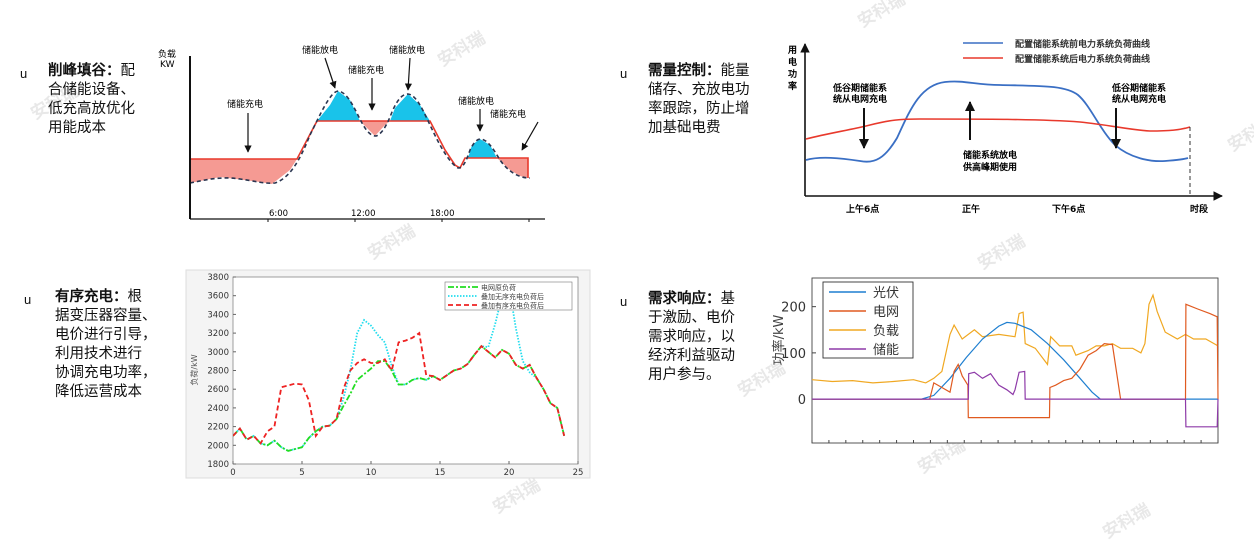 The image size is (1254, 543). Describe the element at coordinates (779, 339) in the screenshot. I see `y-axis-label: 功率/kW` at that location.